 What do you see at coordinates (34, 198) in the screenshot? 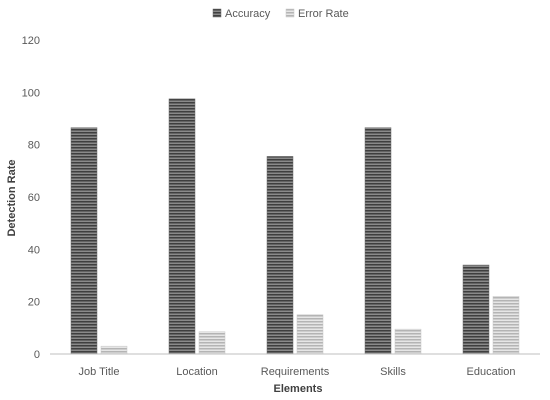
I see `y-tick-label: 60` at bounding box center [34, 198].